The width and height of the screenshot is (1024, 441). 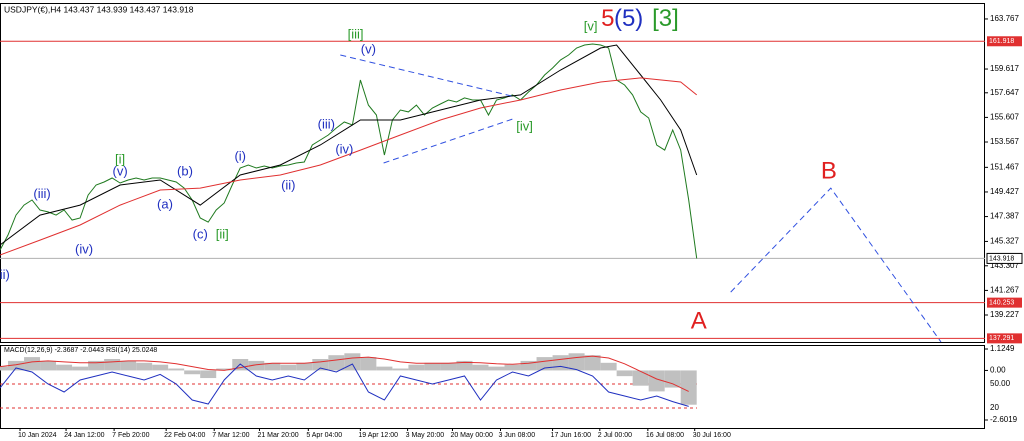 I want to click on y-tick-label: 153.567, so click(x=1004, y=141).